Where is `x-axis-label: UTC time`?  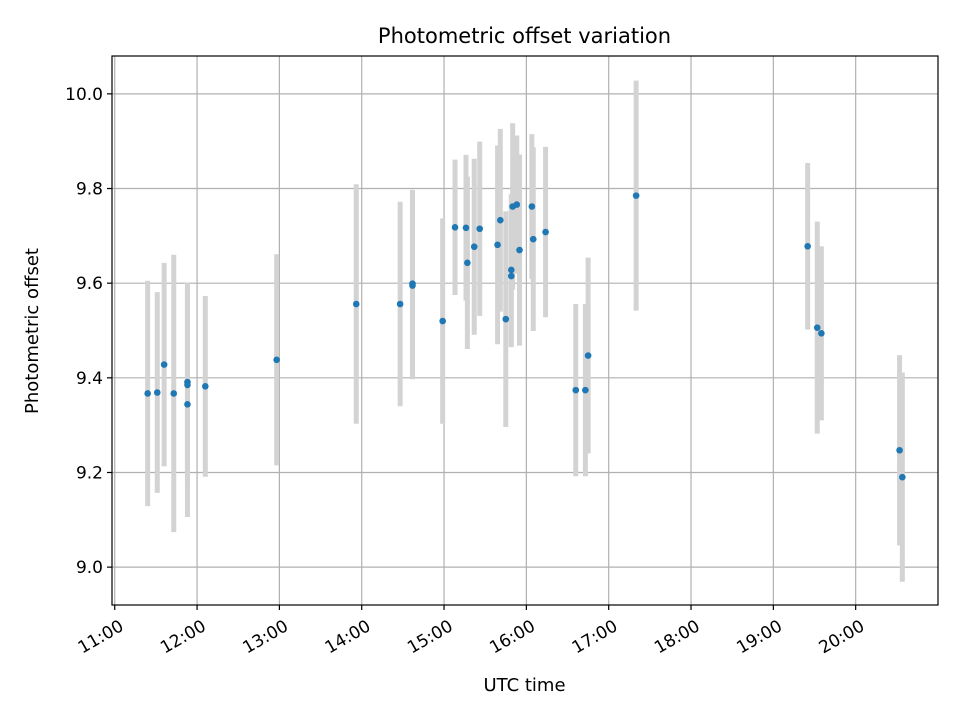
x-axis-label: UTC time is located at coordinates (524, 685).